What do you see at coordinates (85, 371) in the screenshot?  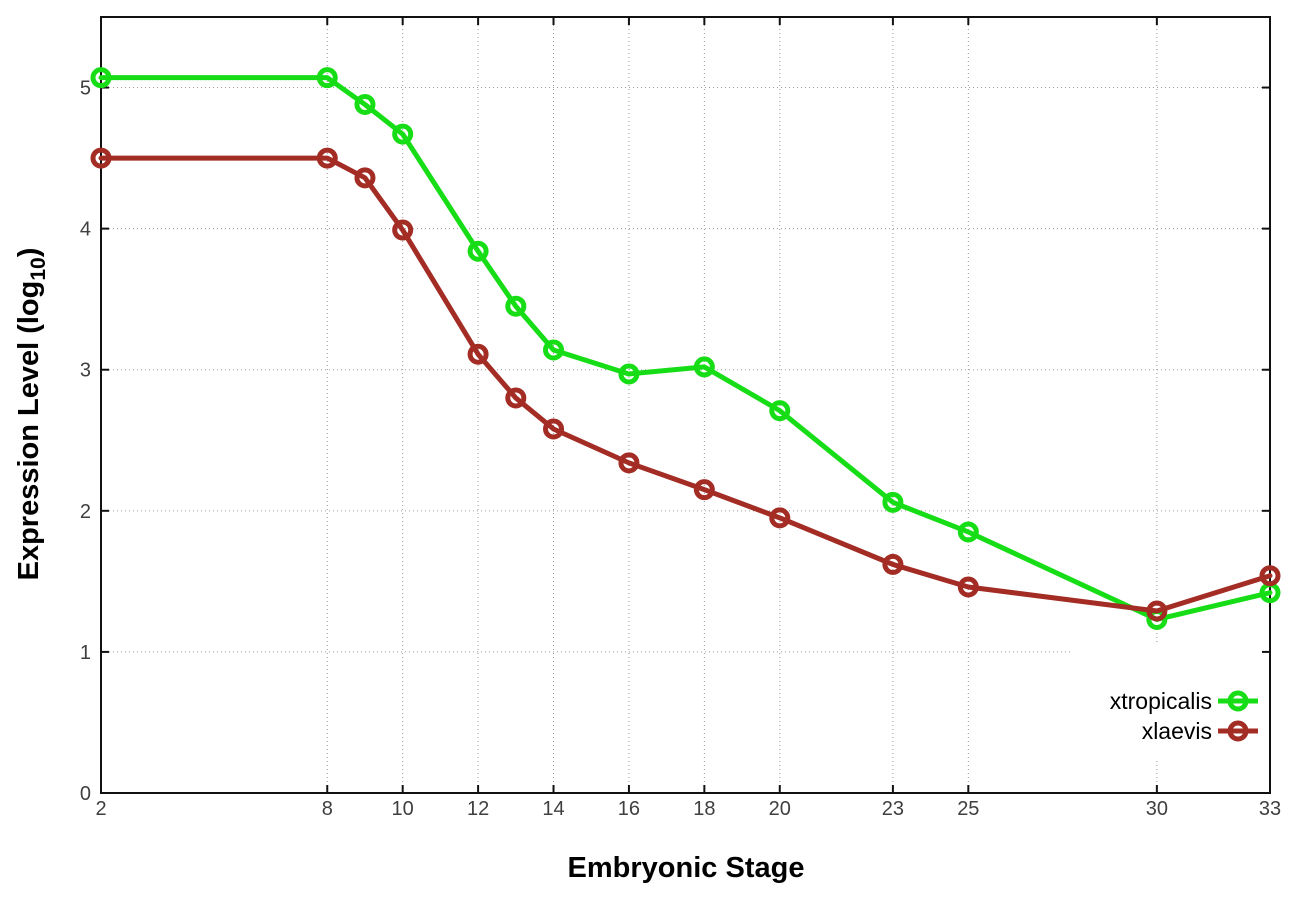 I see `y-tick-label-3: 3` at bounding box center [85, 371].